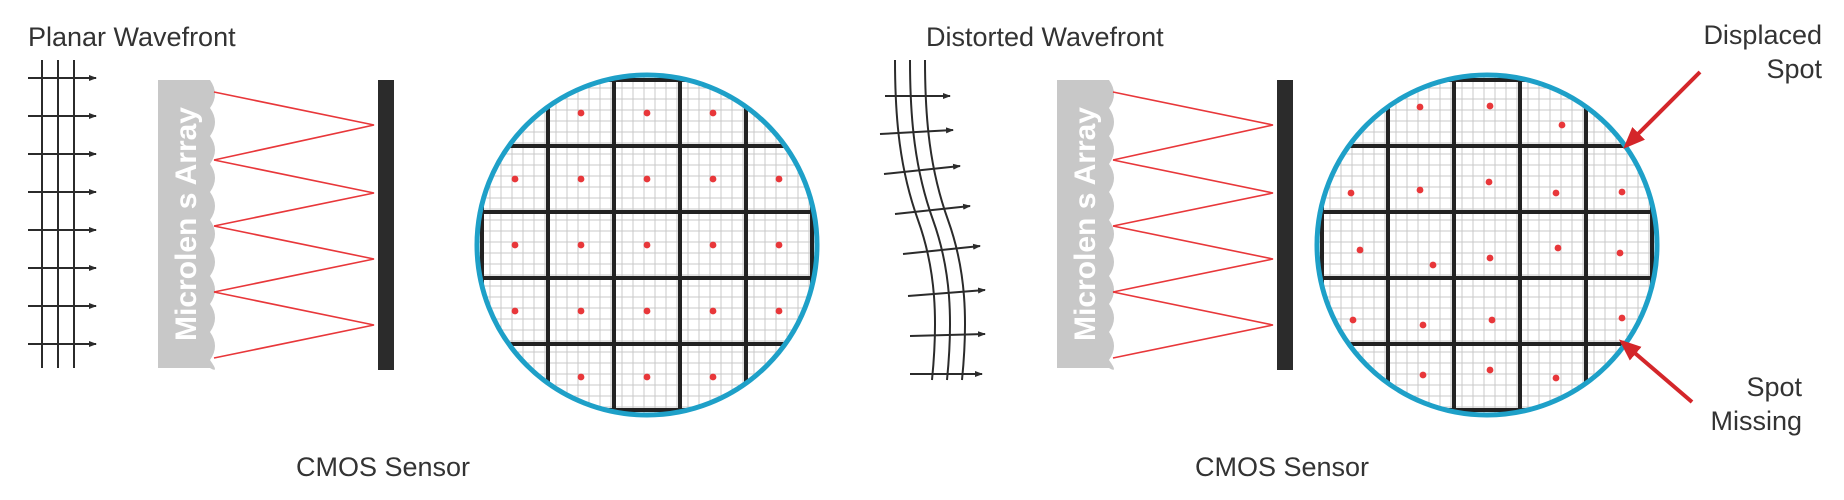 This screenshot has width=1844, height=500. Describe the element at coordinates (1762, 52) in the screenshot. I see `displaced-spot-label: Displaced Spot` at that location.